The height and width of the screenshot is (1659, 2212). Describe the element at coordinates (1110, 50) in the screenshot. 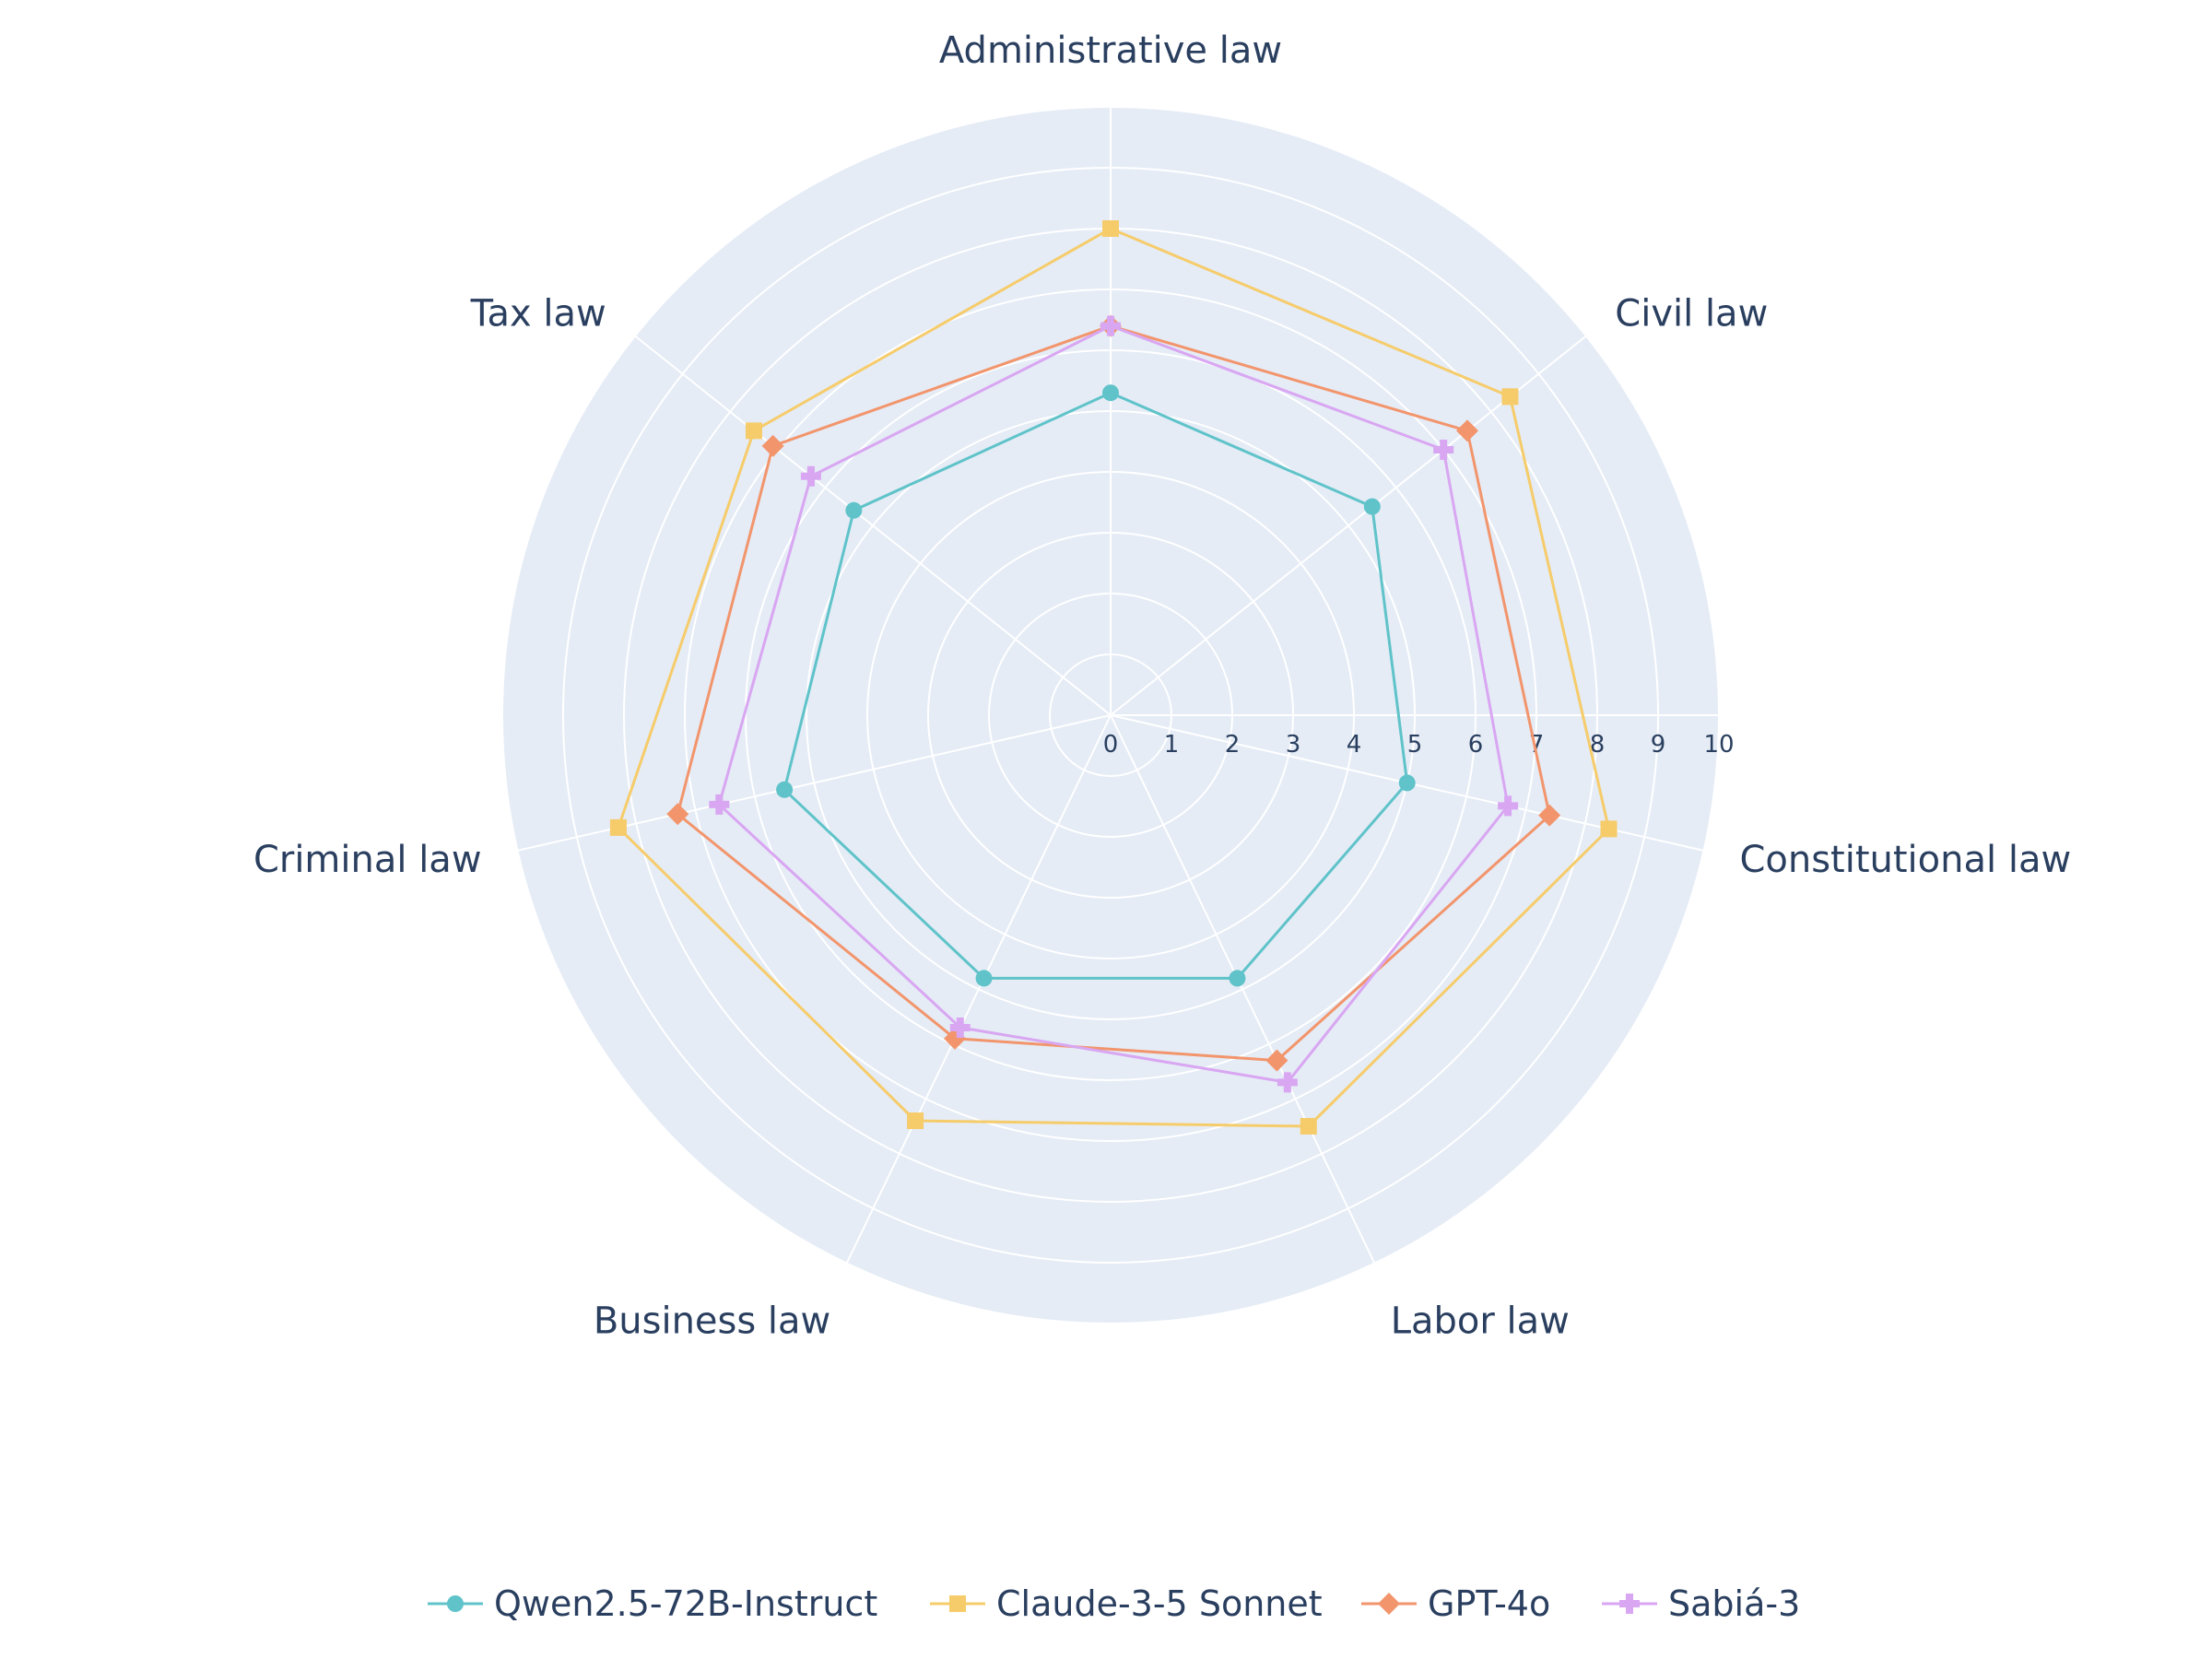

I see `axis-label-administrative-law: Administrative law` at that location.